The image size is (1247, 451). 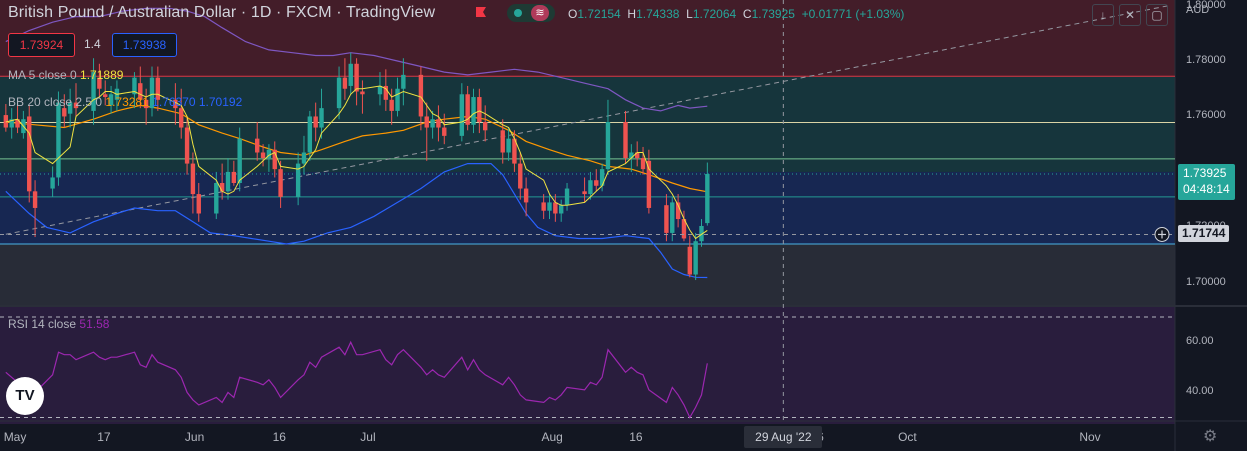 What do you see at coordinates (1200, 341) in the screenshot?
I see `rsi-tick-label: 60.00` at bounding box center [1200, 341].